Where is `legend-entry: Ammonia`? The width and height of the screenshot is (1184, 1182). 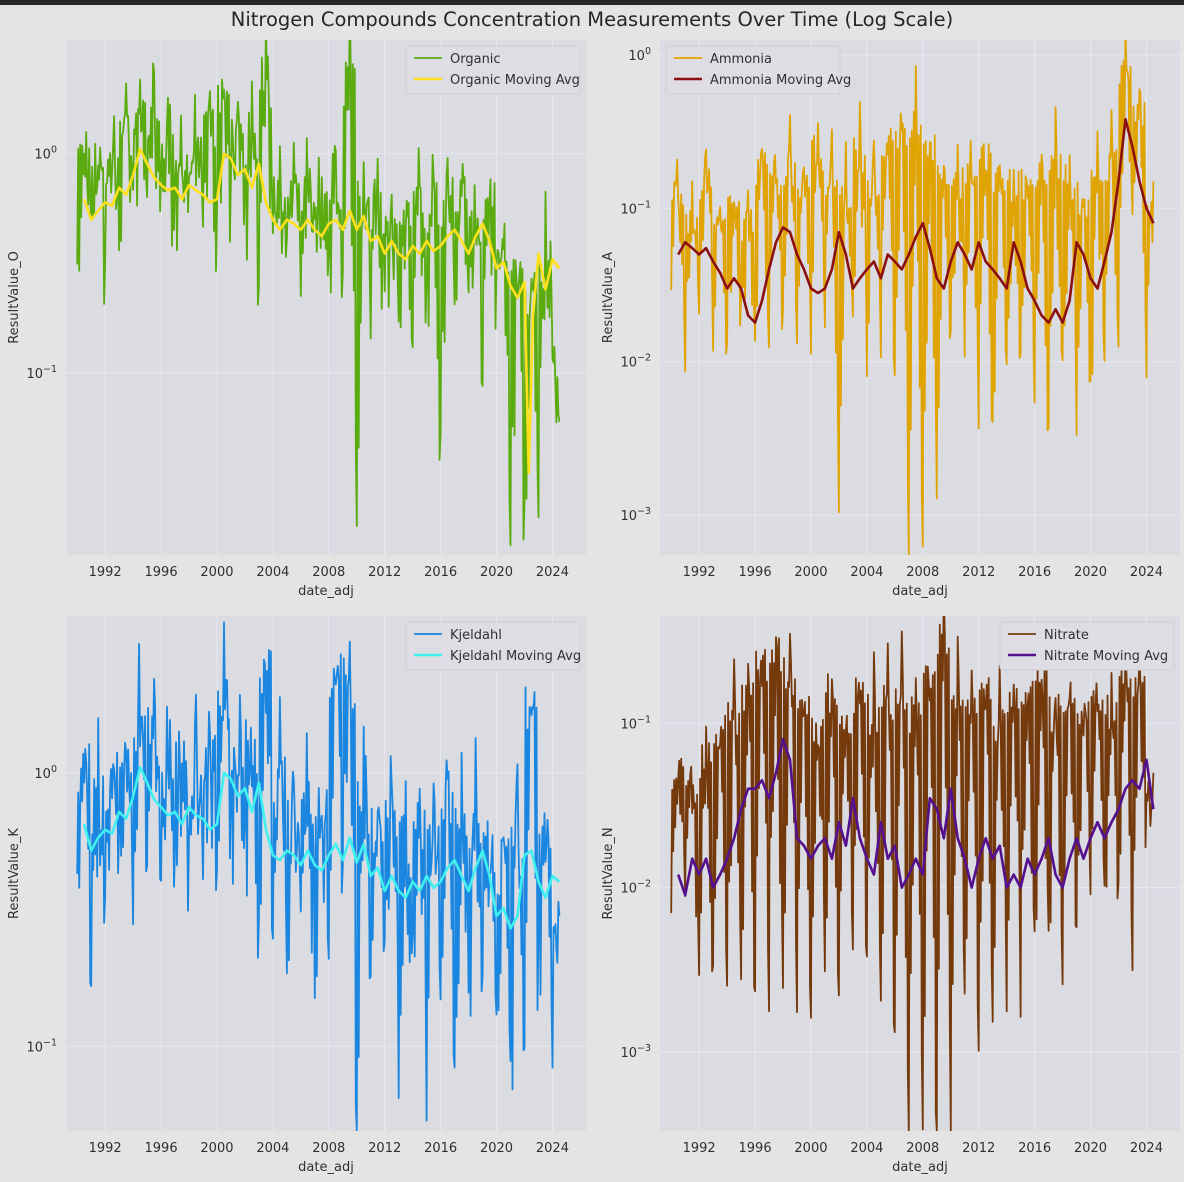
legend-entry: Ammonia is located at coordinates (741, 59).